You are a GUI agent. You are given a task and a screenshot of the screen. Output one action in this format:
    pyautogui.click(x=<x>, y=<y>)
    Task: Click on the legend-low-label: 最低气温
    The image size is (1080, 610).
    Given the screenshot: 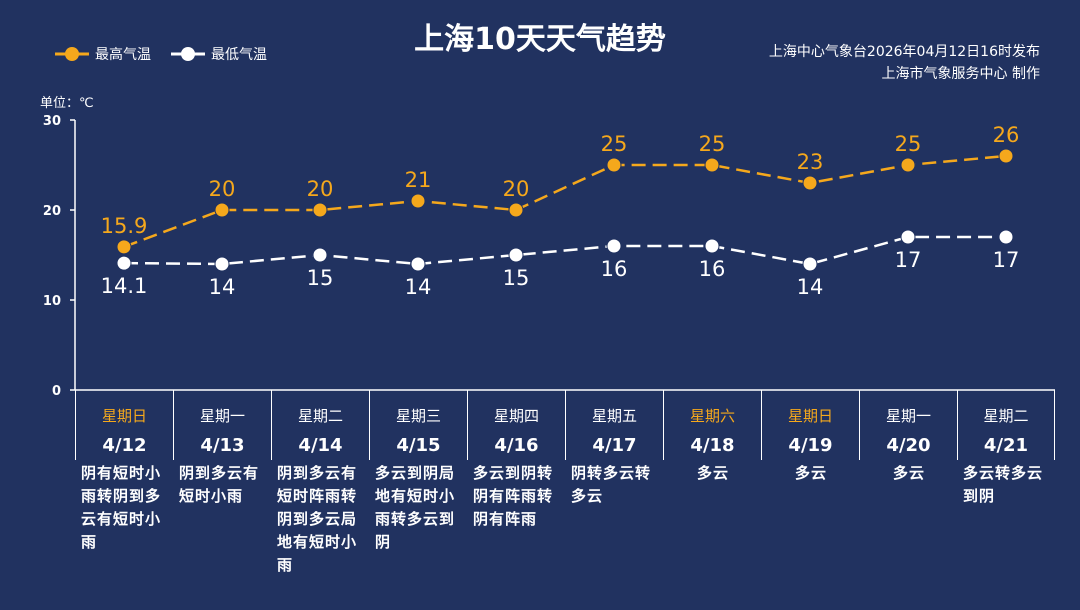 What is the action you would take?
    pyautogui.click(x=239, y=55)
    